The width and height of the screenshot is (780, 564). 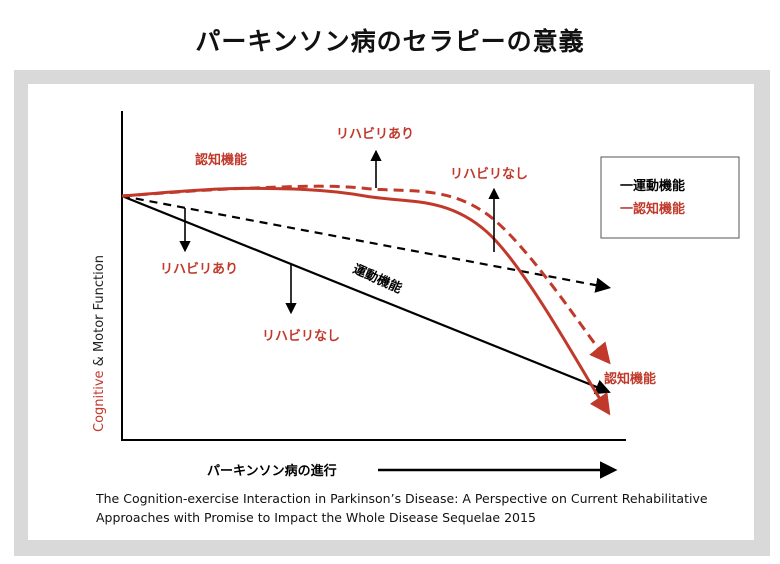 I want to click on legend-box, so click(x=670, y=197).